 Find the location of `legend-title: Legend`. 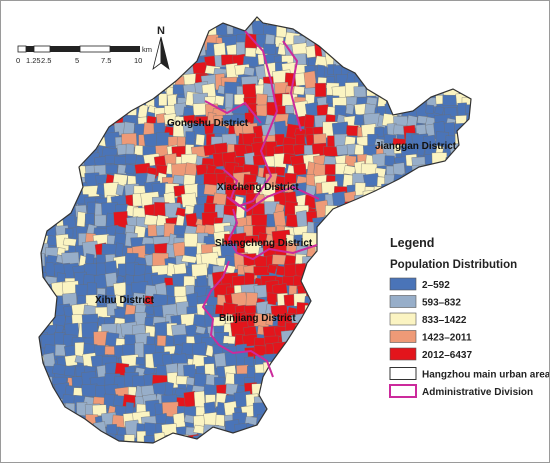

legend-title: Legend is located at coordinates (412, 243).